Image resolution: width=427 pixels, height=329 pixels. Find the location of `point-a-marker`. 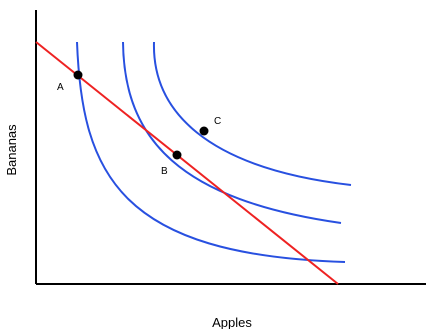

point-a-marker is located at coordinates (78, 75).